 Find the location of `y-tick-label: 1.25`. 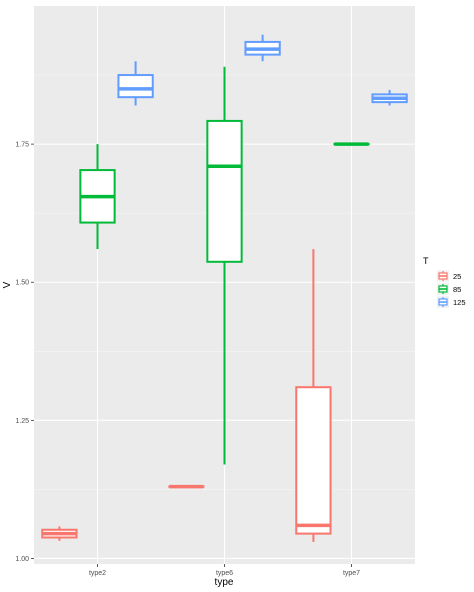

y-tick-label: 1.25 is located at coordinates (22, 421).